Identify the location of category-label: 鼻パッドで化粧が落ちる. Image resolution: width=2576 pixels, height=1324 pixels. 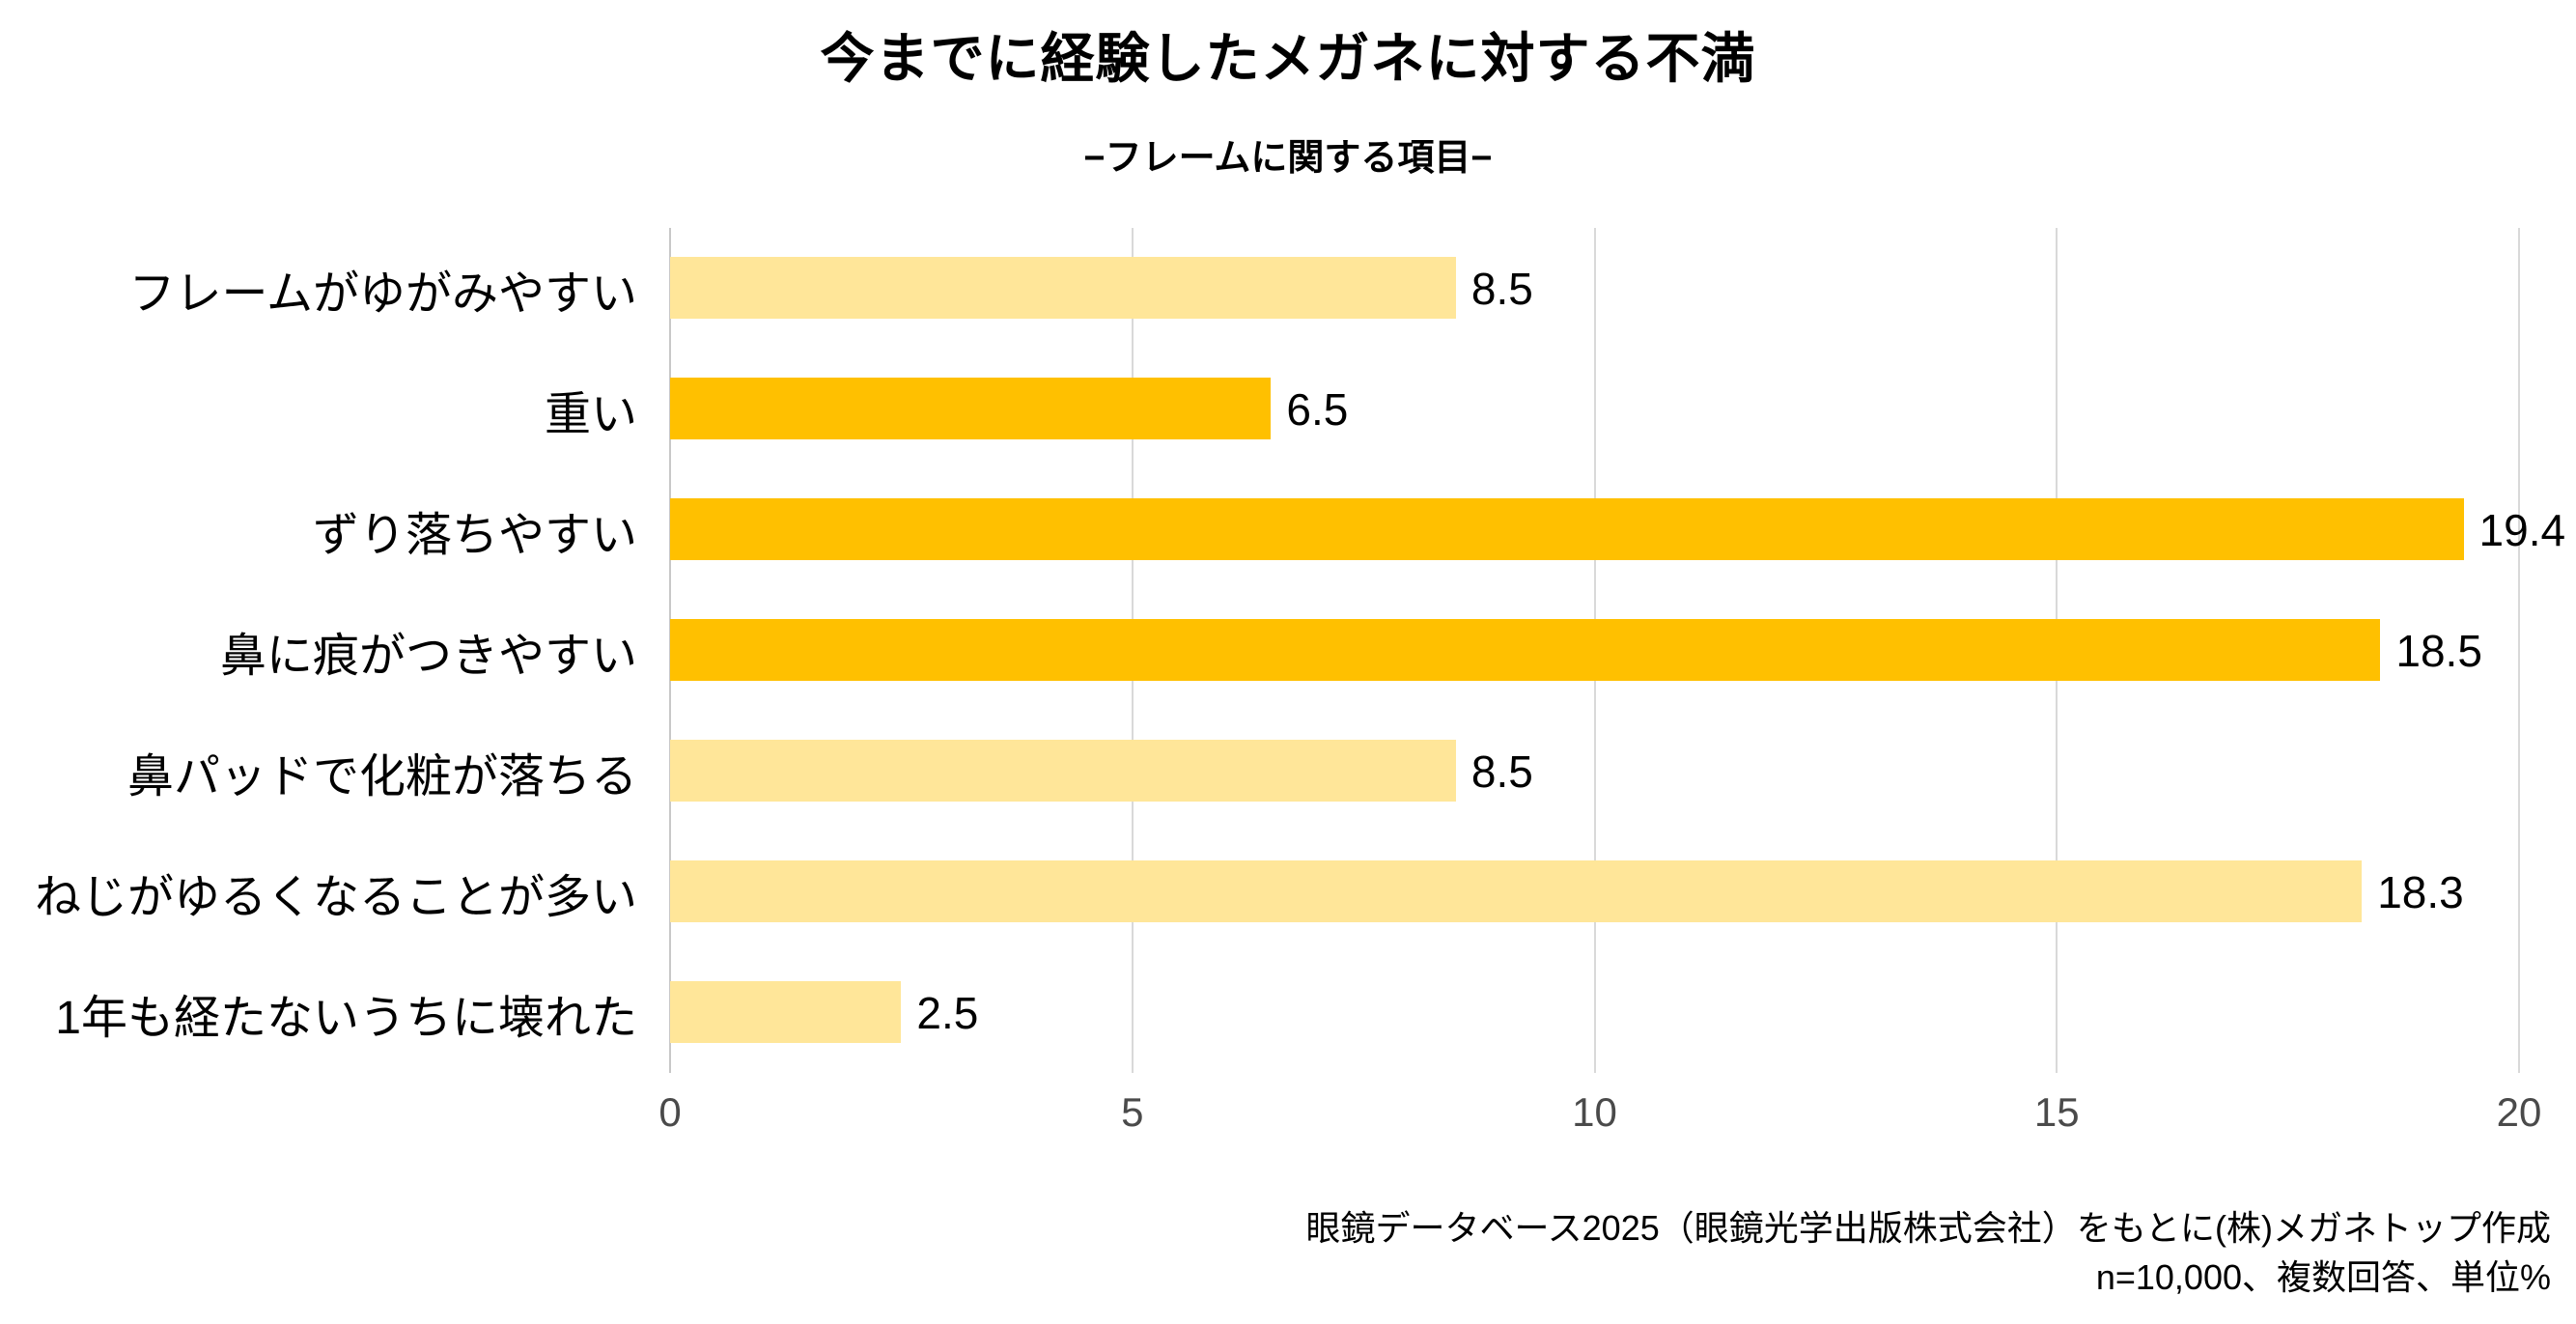
(382, 776).